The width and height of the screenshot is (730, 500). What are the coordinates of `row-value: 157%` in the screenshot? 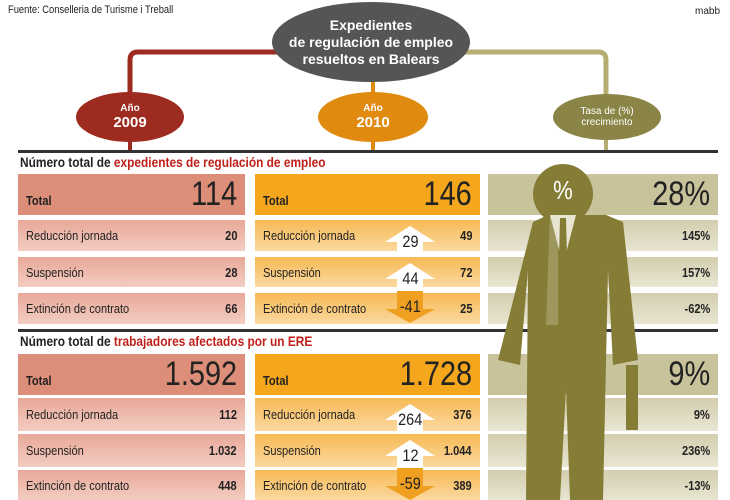 It's located at (695, 272).